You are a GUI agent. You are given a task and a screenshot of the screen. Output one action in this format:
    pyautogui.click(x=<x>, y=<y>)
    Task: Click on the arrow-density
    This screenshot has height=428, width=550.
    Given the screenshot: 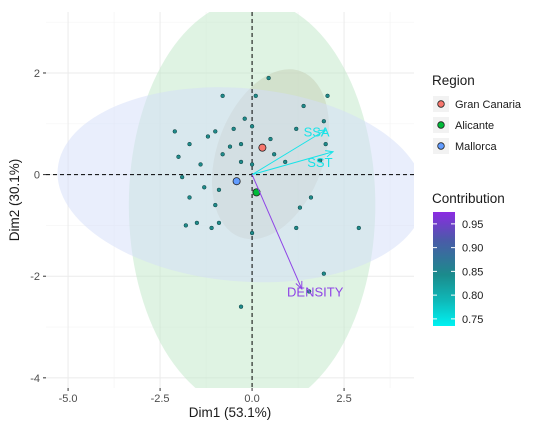 What is the action you would take?
    pyautogui.click(x=277, y=232)
    